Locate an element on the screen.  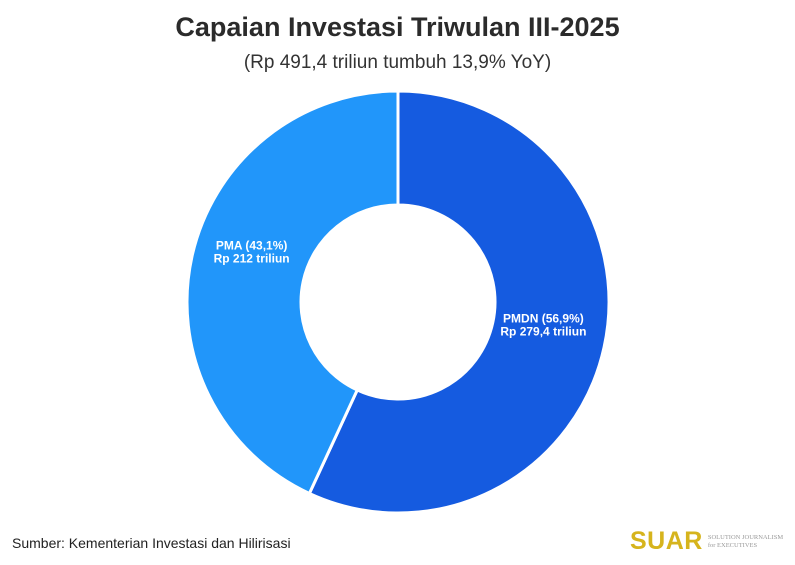
slice-label-line1: PMDN (56,9%) is located at coordinates (543, 319).